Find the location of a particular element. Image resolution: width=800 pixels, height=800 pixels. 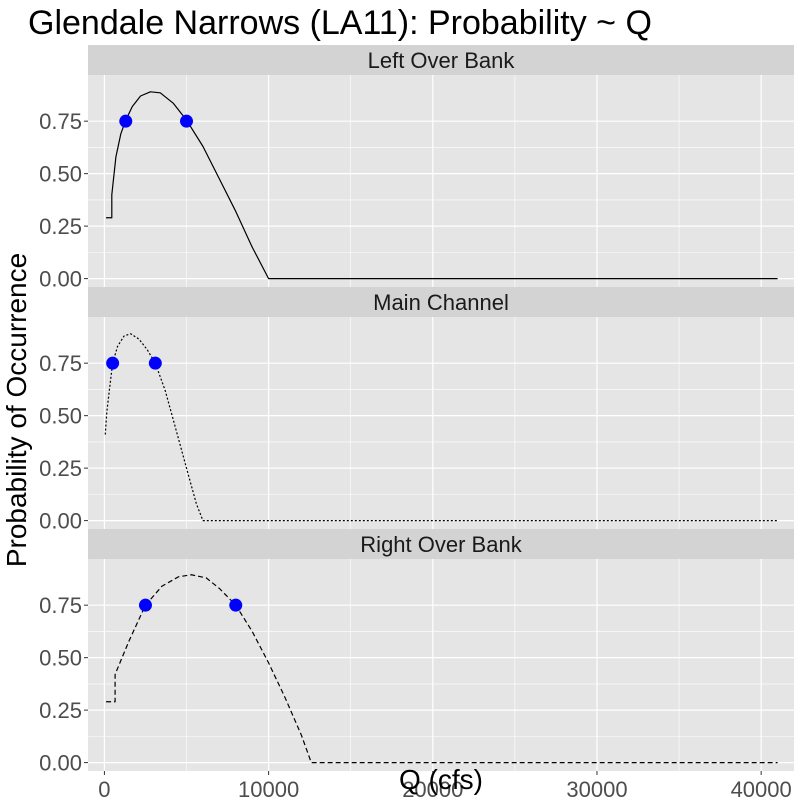

x-tick-label: 30000 is located at coordinates (596, 788).